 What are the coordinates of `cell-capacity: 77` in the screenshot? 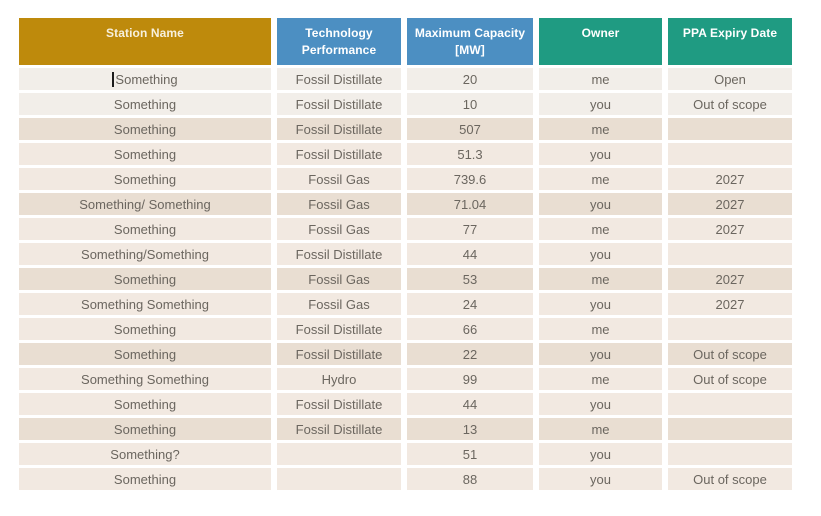 It's located at (470, 229).